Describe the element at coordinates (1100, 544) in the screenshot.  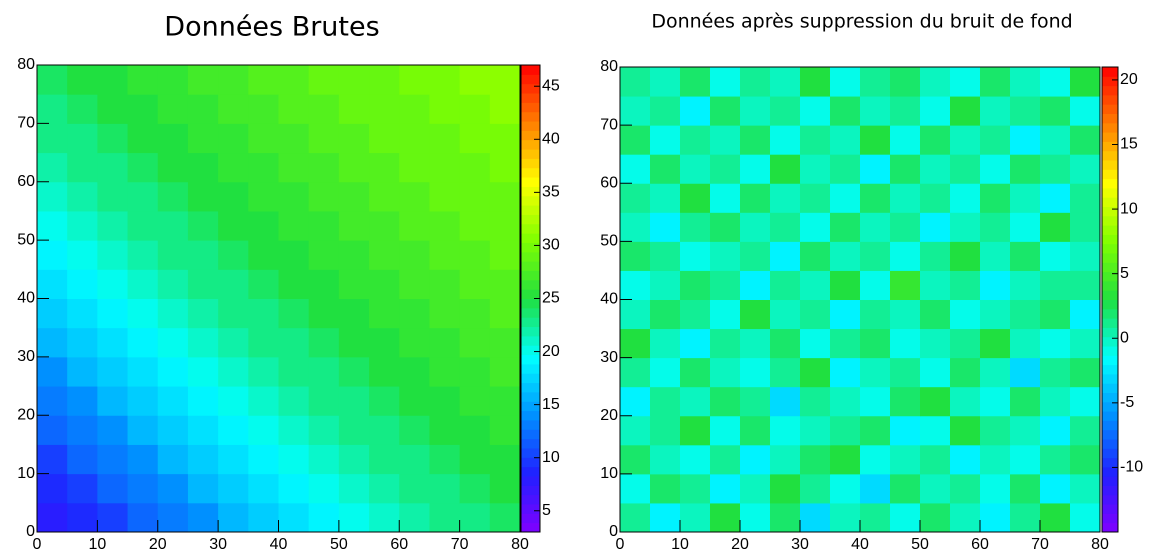
I see `x-tick-label: 80` at that location.